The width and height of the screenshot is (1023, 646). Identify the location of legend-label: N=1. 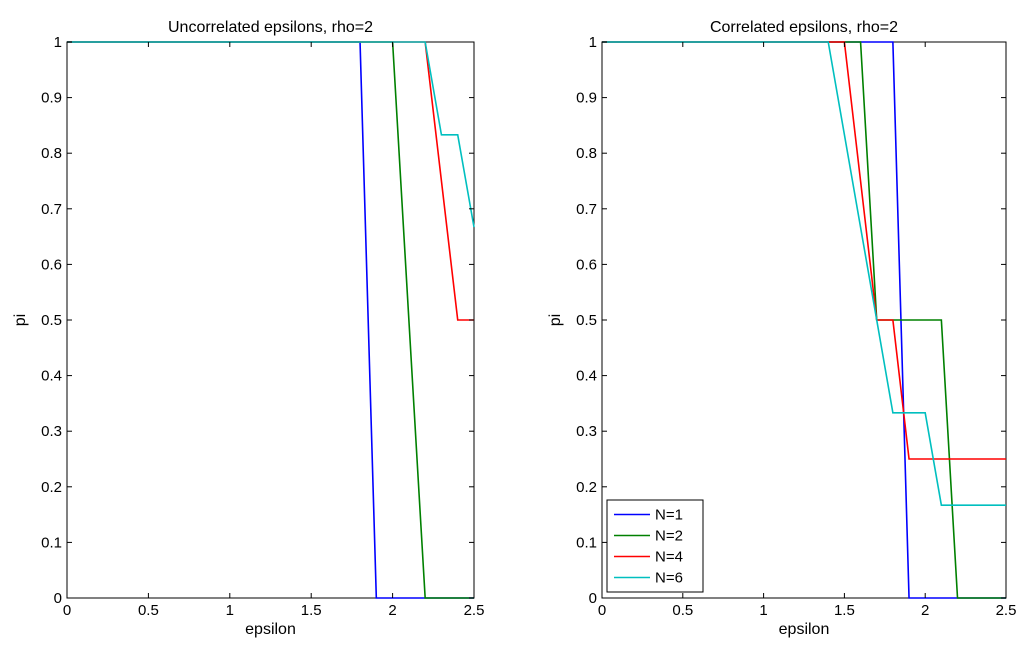
(669, 515).